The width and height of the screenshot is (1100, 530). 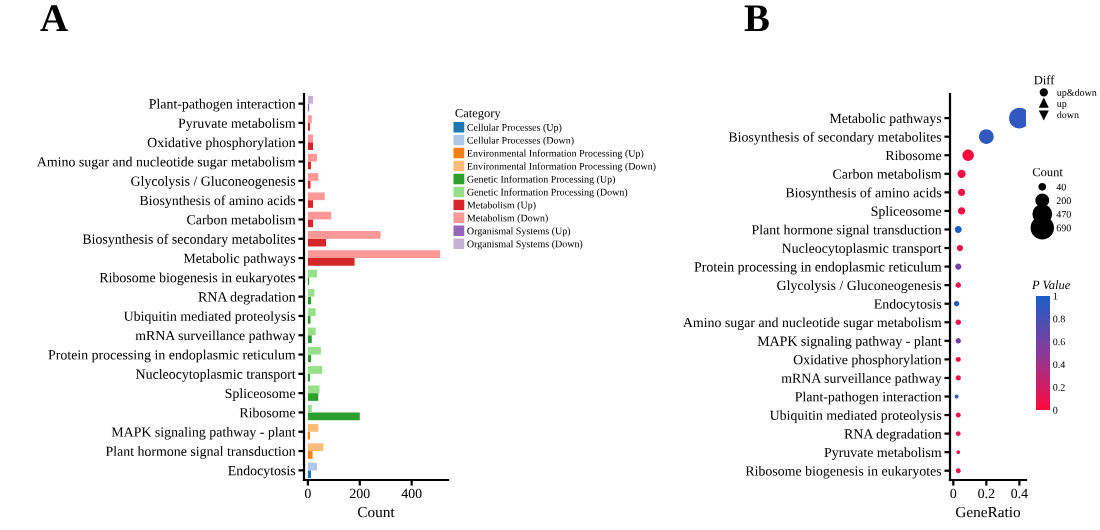 What do you see at coordinates (54, 18) in the screenshot?
I see `chart-title: A` at bounding box center [54, 18].